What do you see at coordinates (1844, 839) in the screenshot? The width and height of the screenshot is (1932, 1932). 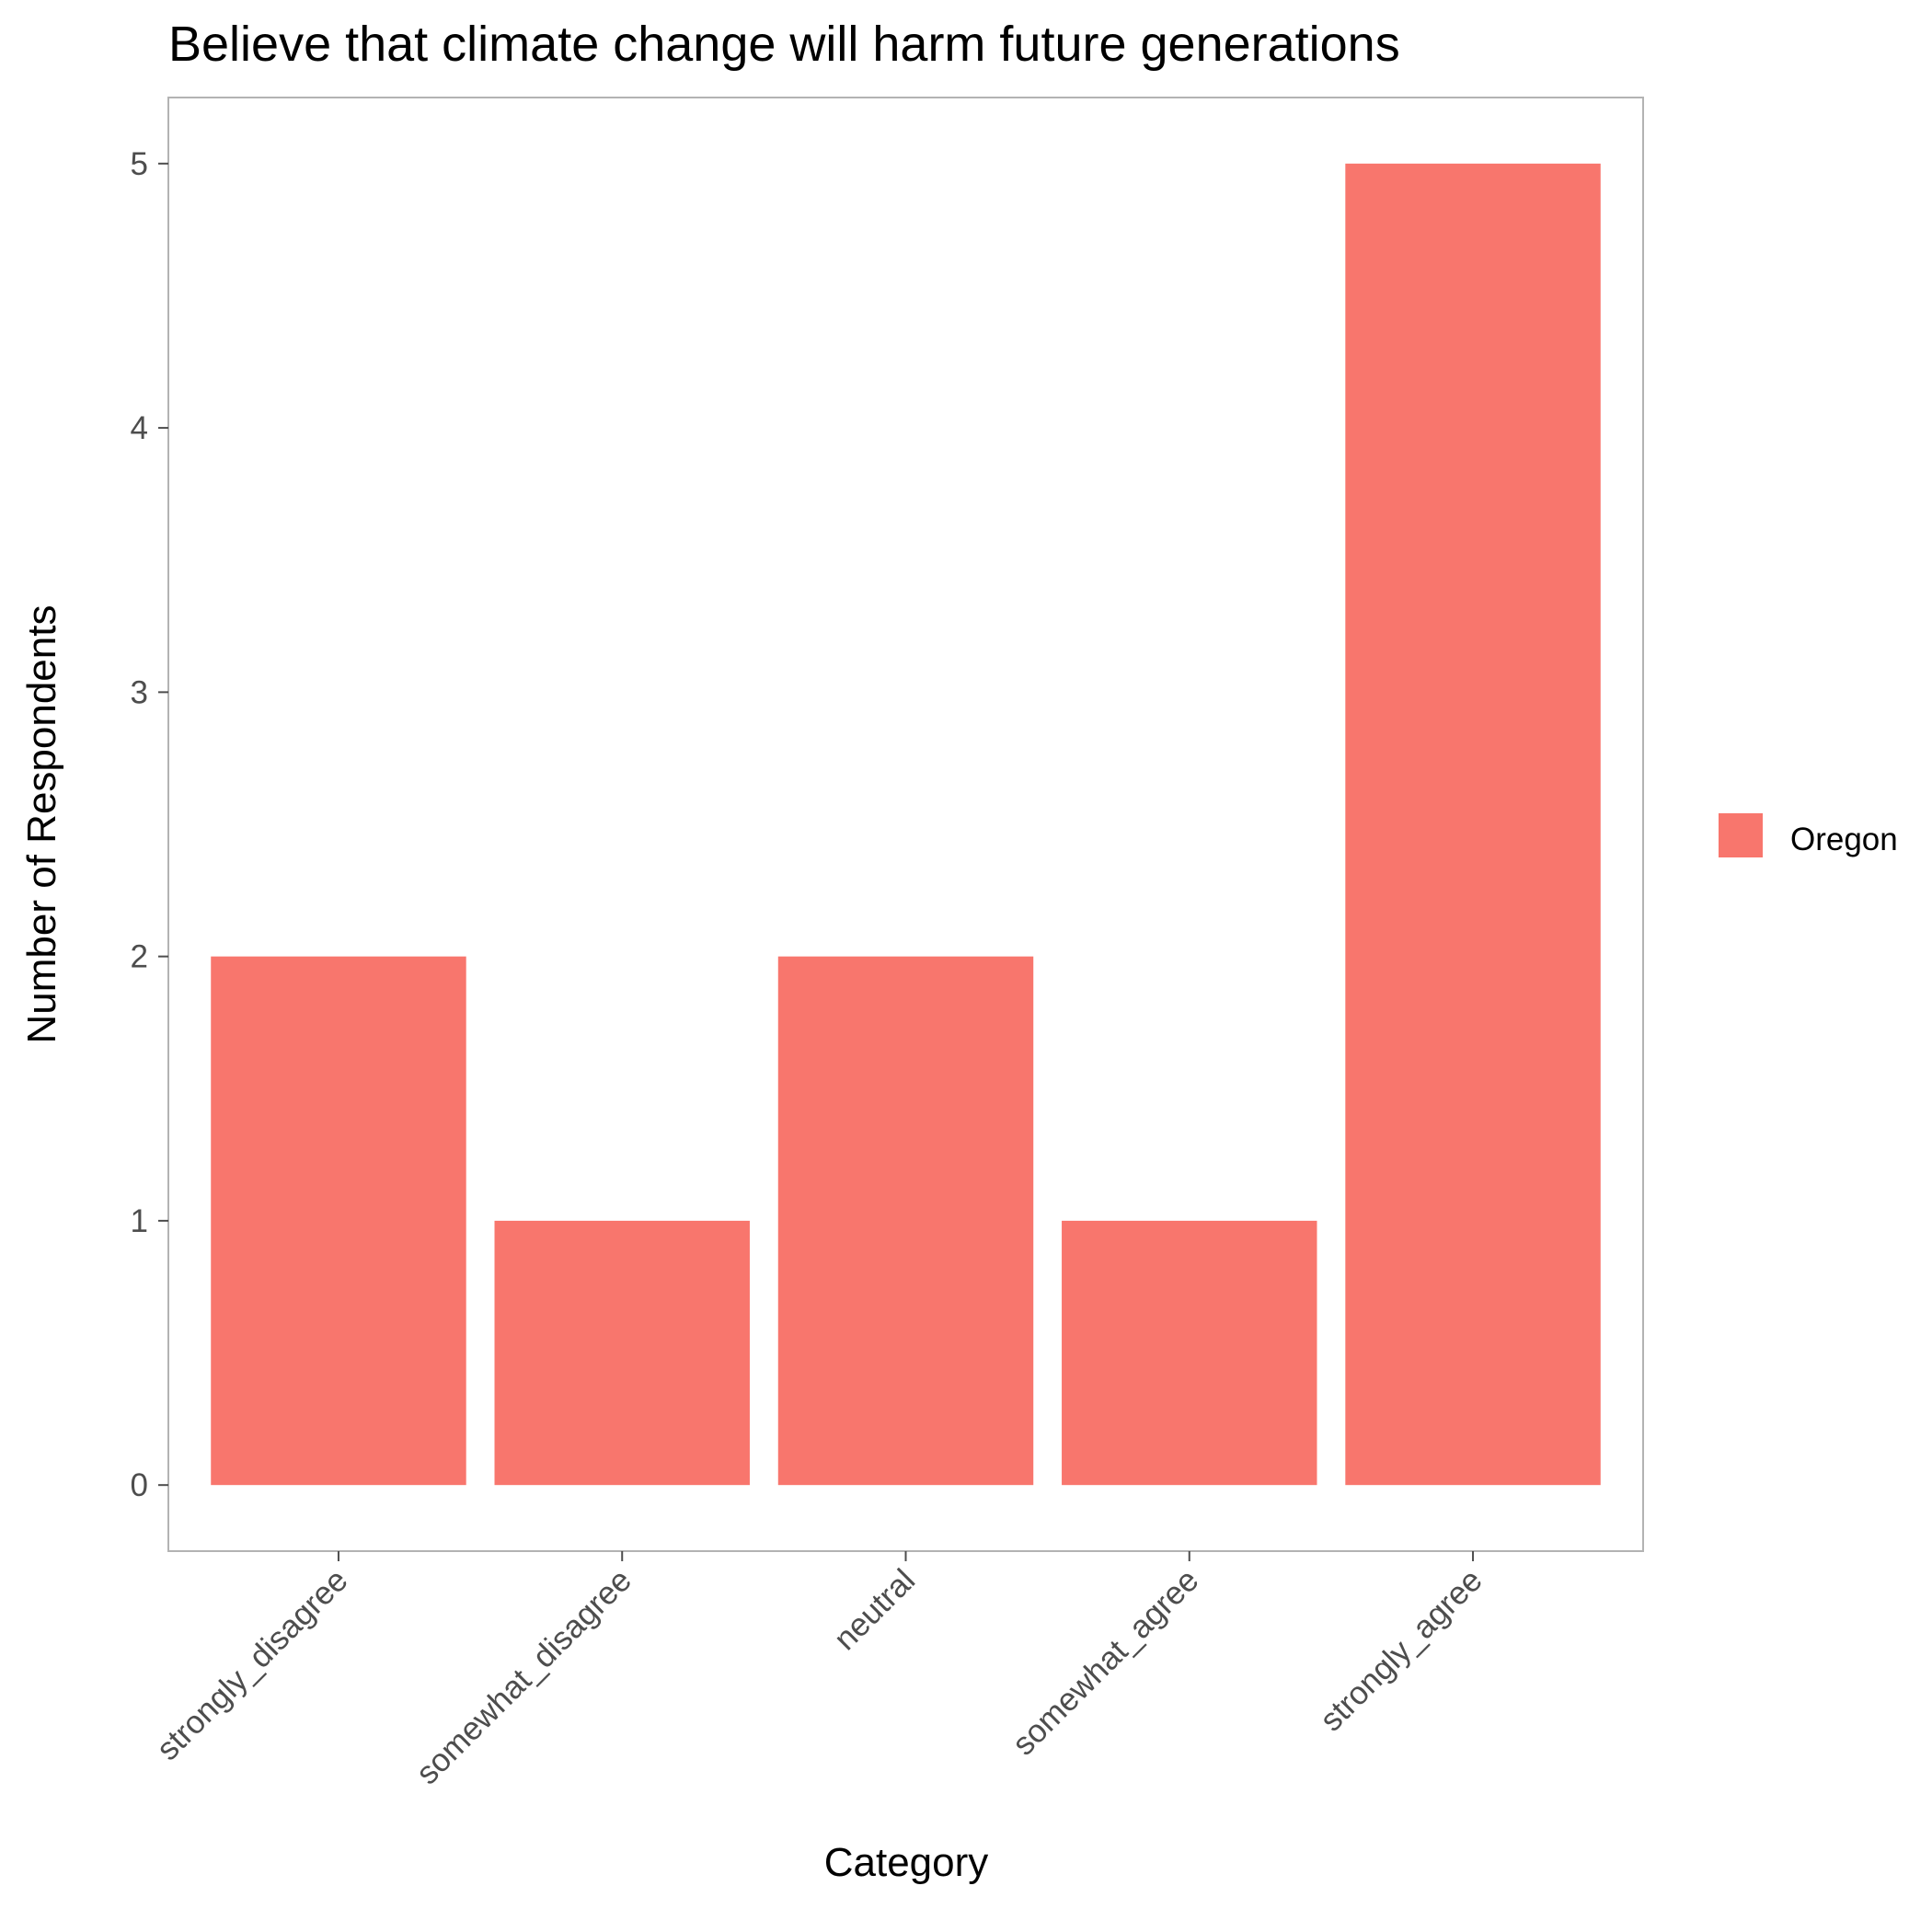 I see `legend-label-oregon: Oregon` at bounding box center [1844, 839].